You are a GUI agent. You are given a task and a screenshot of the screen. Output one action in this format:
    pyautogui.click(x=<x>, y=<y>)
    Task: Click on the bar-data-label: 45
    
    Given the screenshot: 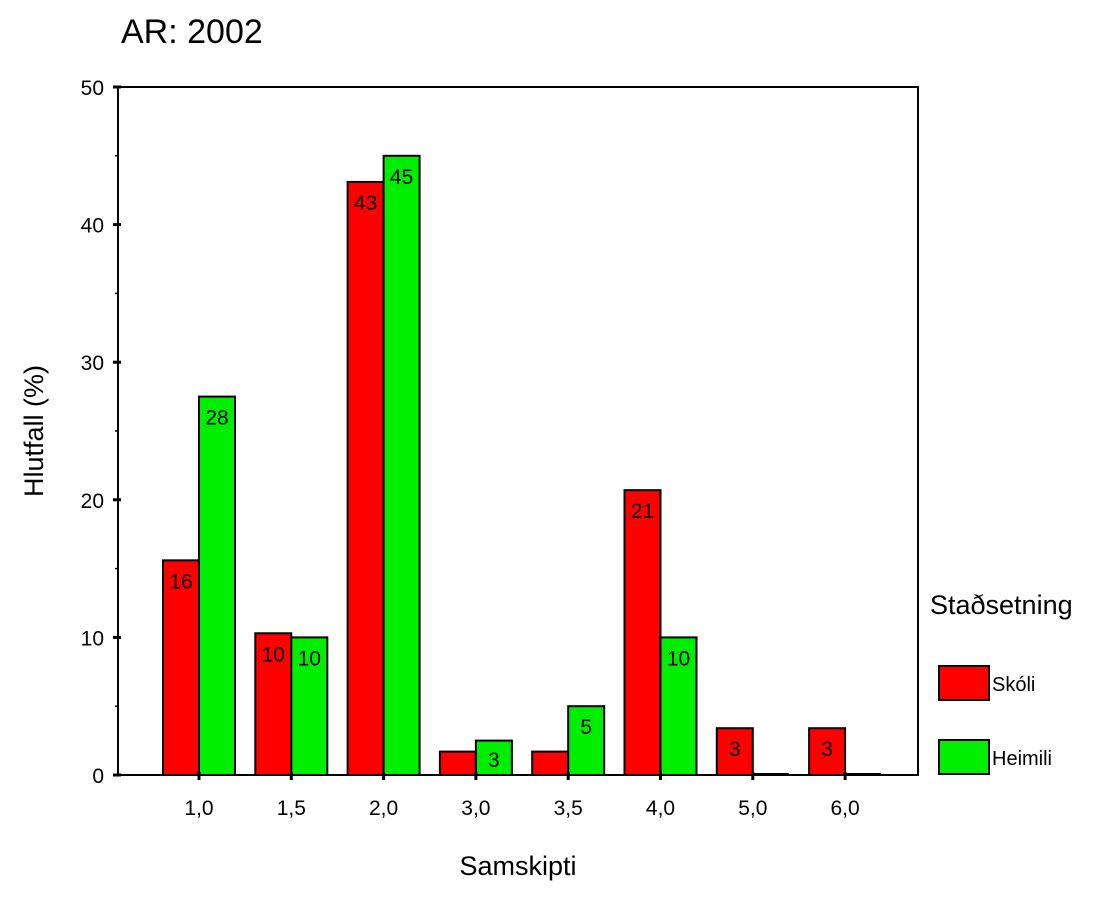 What is the action you would take?
    pyautogui.click(x=401, y=177)
    